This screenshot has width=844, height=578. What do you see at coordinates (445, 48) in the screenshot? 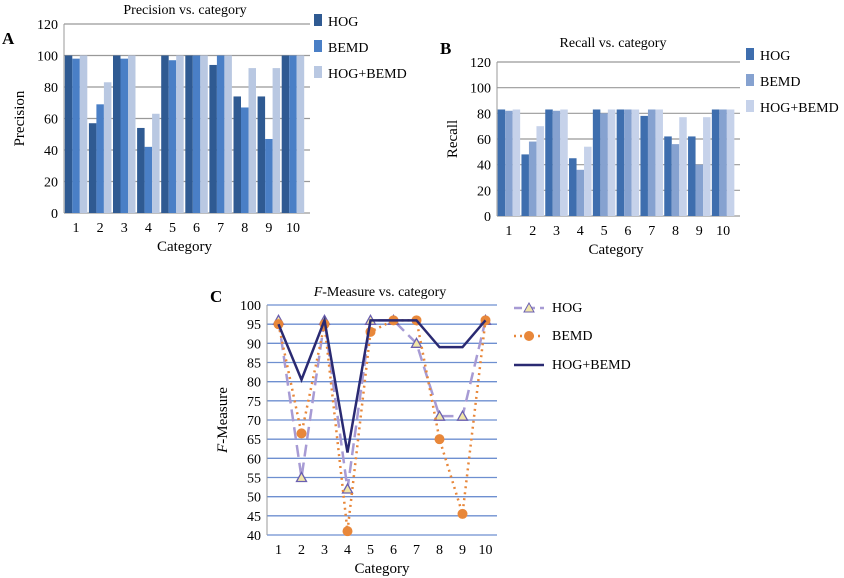
I see `panel-letter: B` at bounding box center [445, 48].